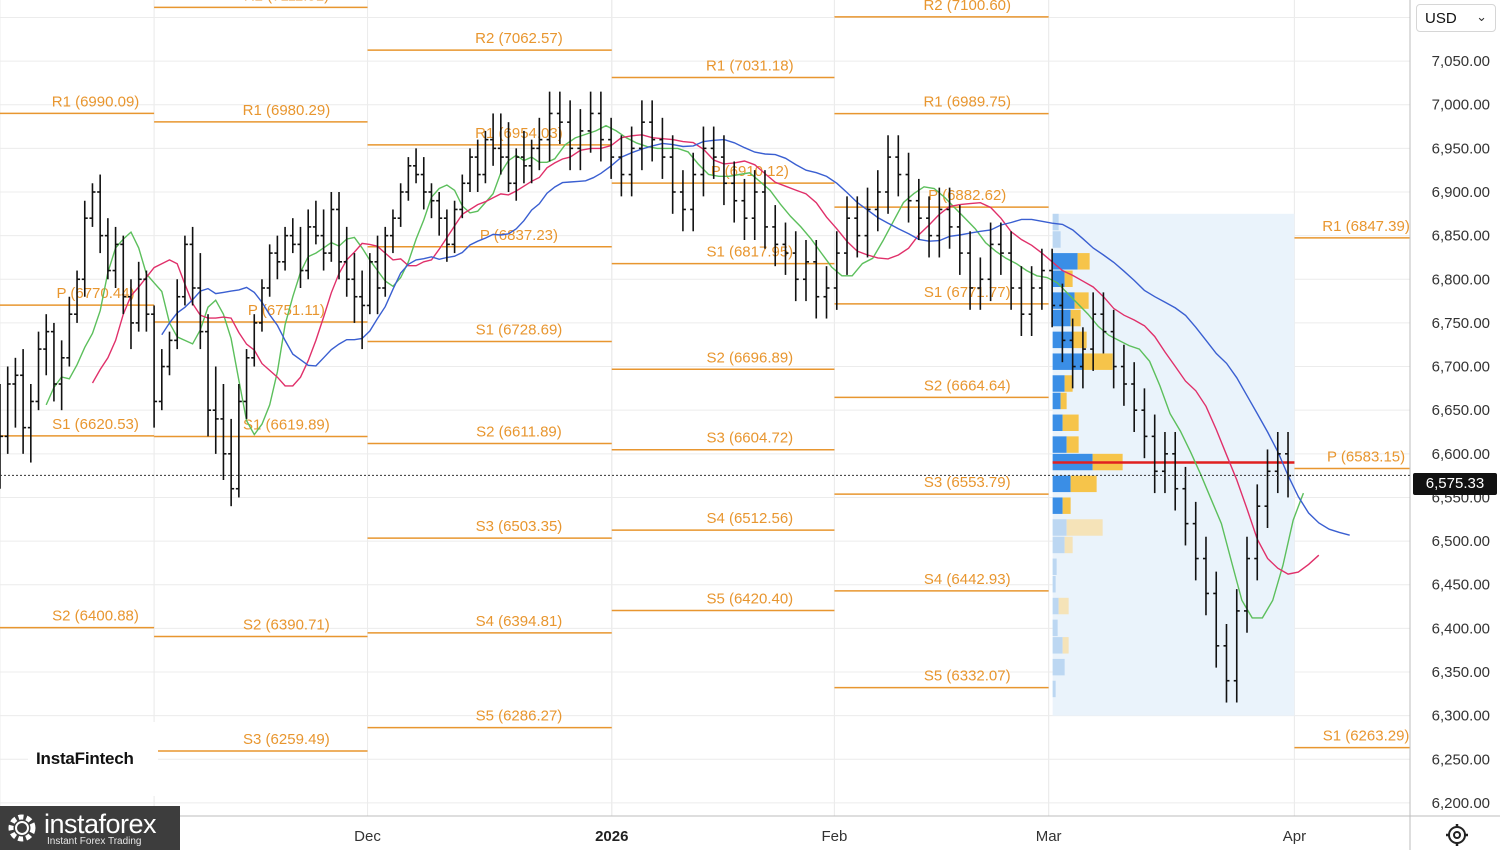  I want to click on y-tick-label: 6,400.00, so click(1461, 628).